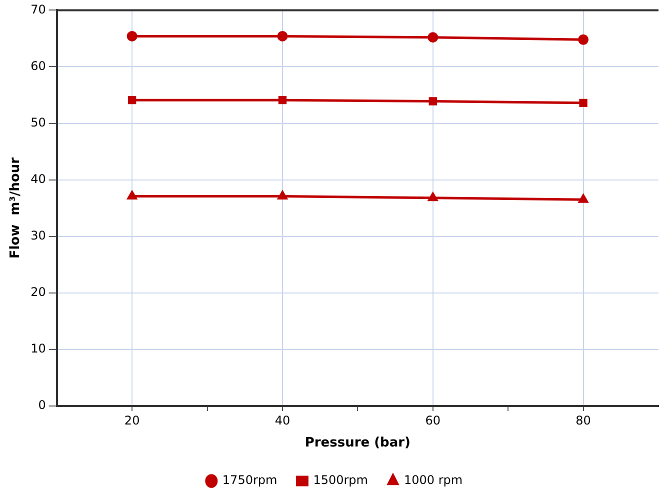  I want to click on legend-label: 1750rpm, so click(250, 480).